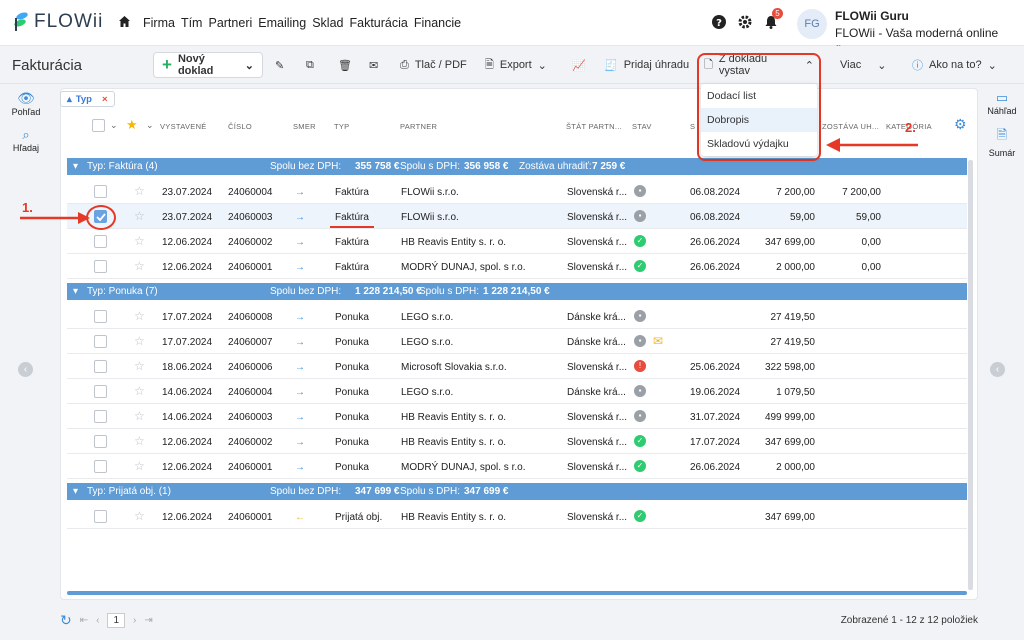  Describe the element at coordinates (66, 620) in the screenshot. I see `refresh-icon: ↻` at that location.